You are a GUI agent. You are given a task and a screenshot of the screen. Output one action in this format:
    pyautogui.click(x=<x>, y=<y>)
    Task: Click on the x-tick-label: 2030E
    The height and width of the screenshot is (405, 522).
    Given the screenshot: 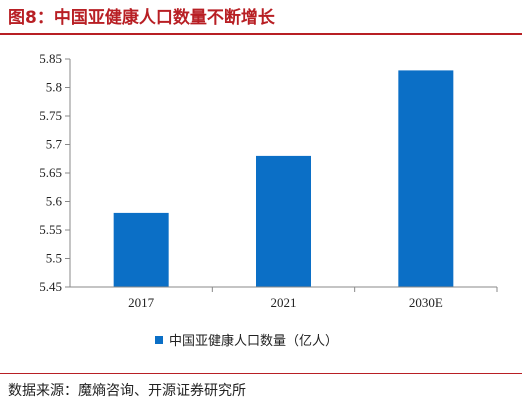 What is the action you would take?
    pyautogui.click(x=426, y=302)
    